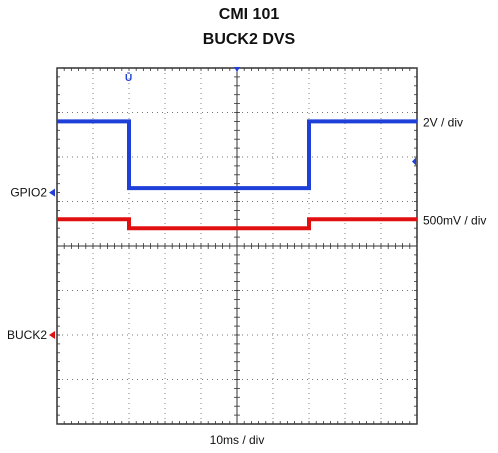 This screenshot has width=498, height=453. What do you see at coordinates (249, 14) in the screenshot?
I see `chart-title-line1: CMI 101` at bounding box center [249, 14].